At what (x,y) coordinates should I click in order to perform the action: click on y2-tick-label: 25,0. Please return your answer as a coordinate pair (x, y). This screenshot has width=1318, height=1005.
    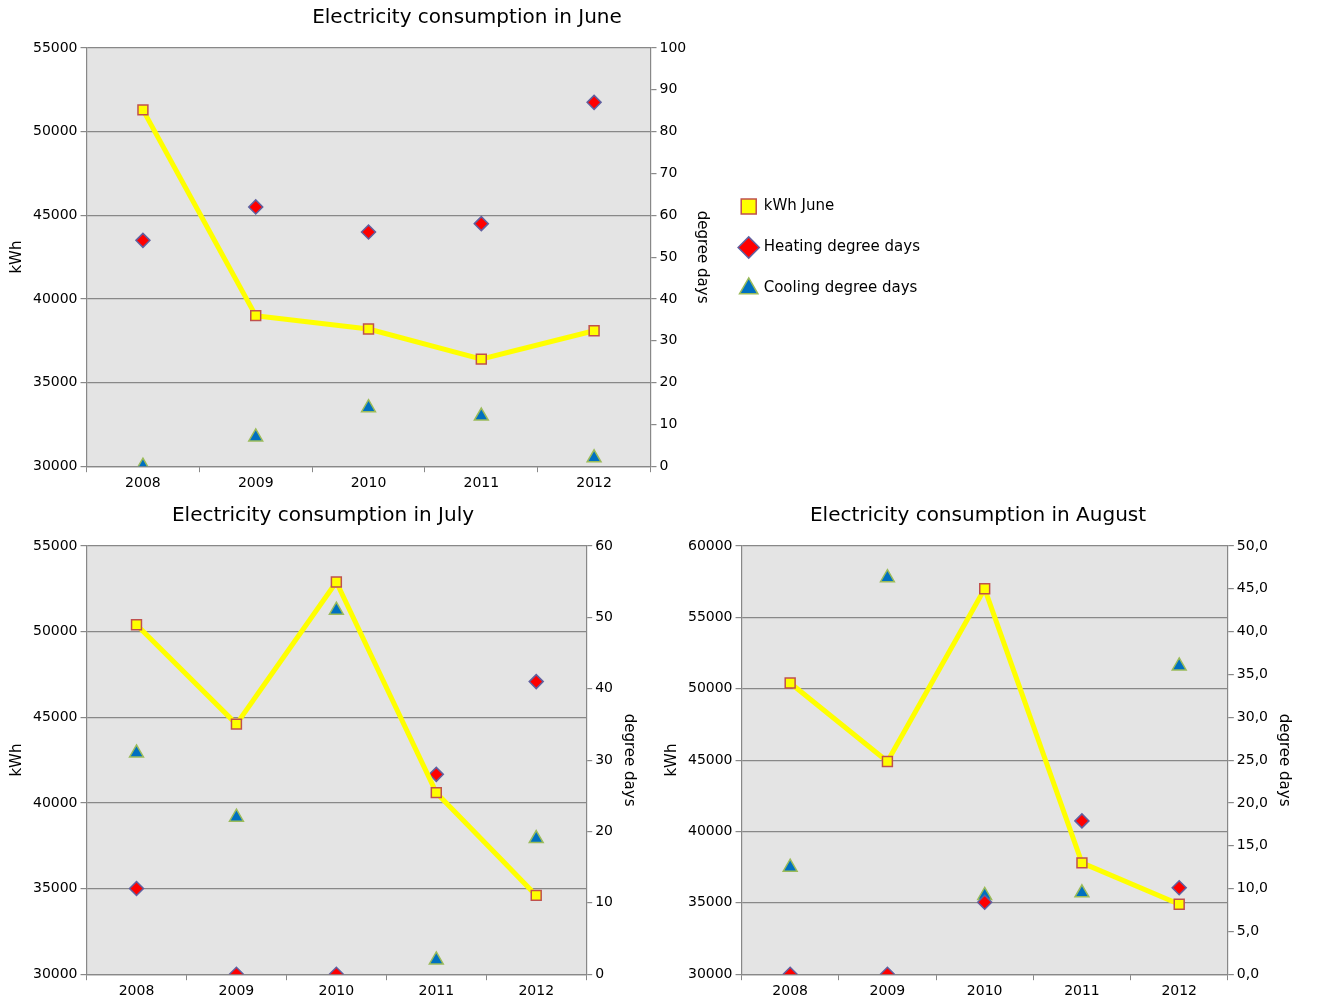
    Looking at the image, I should click on (1252, 758).